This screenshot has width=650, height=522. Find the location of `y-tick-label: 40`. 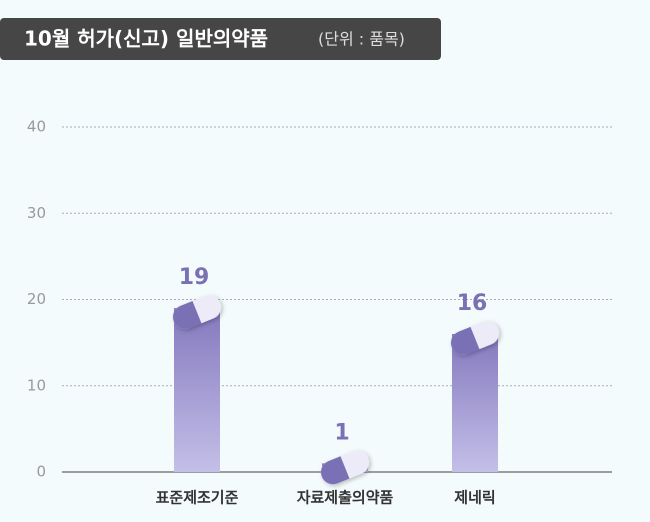

y-tick-label: 40 is located at coordinates (36, 127).